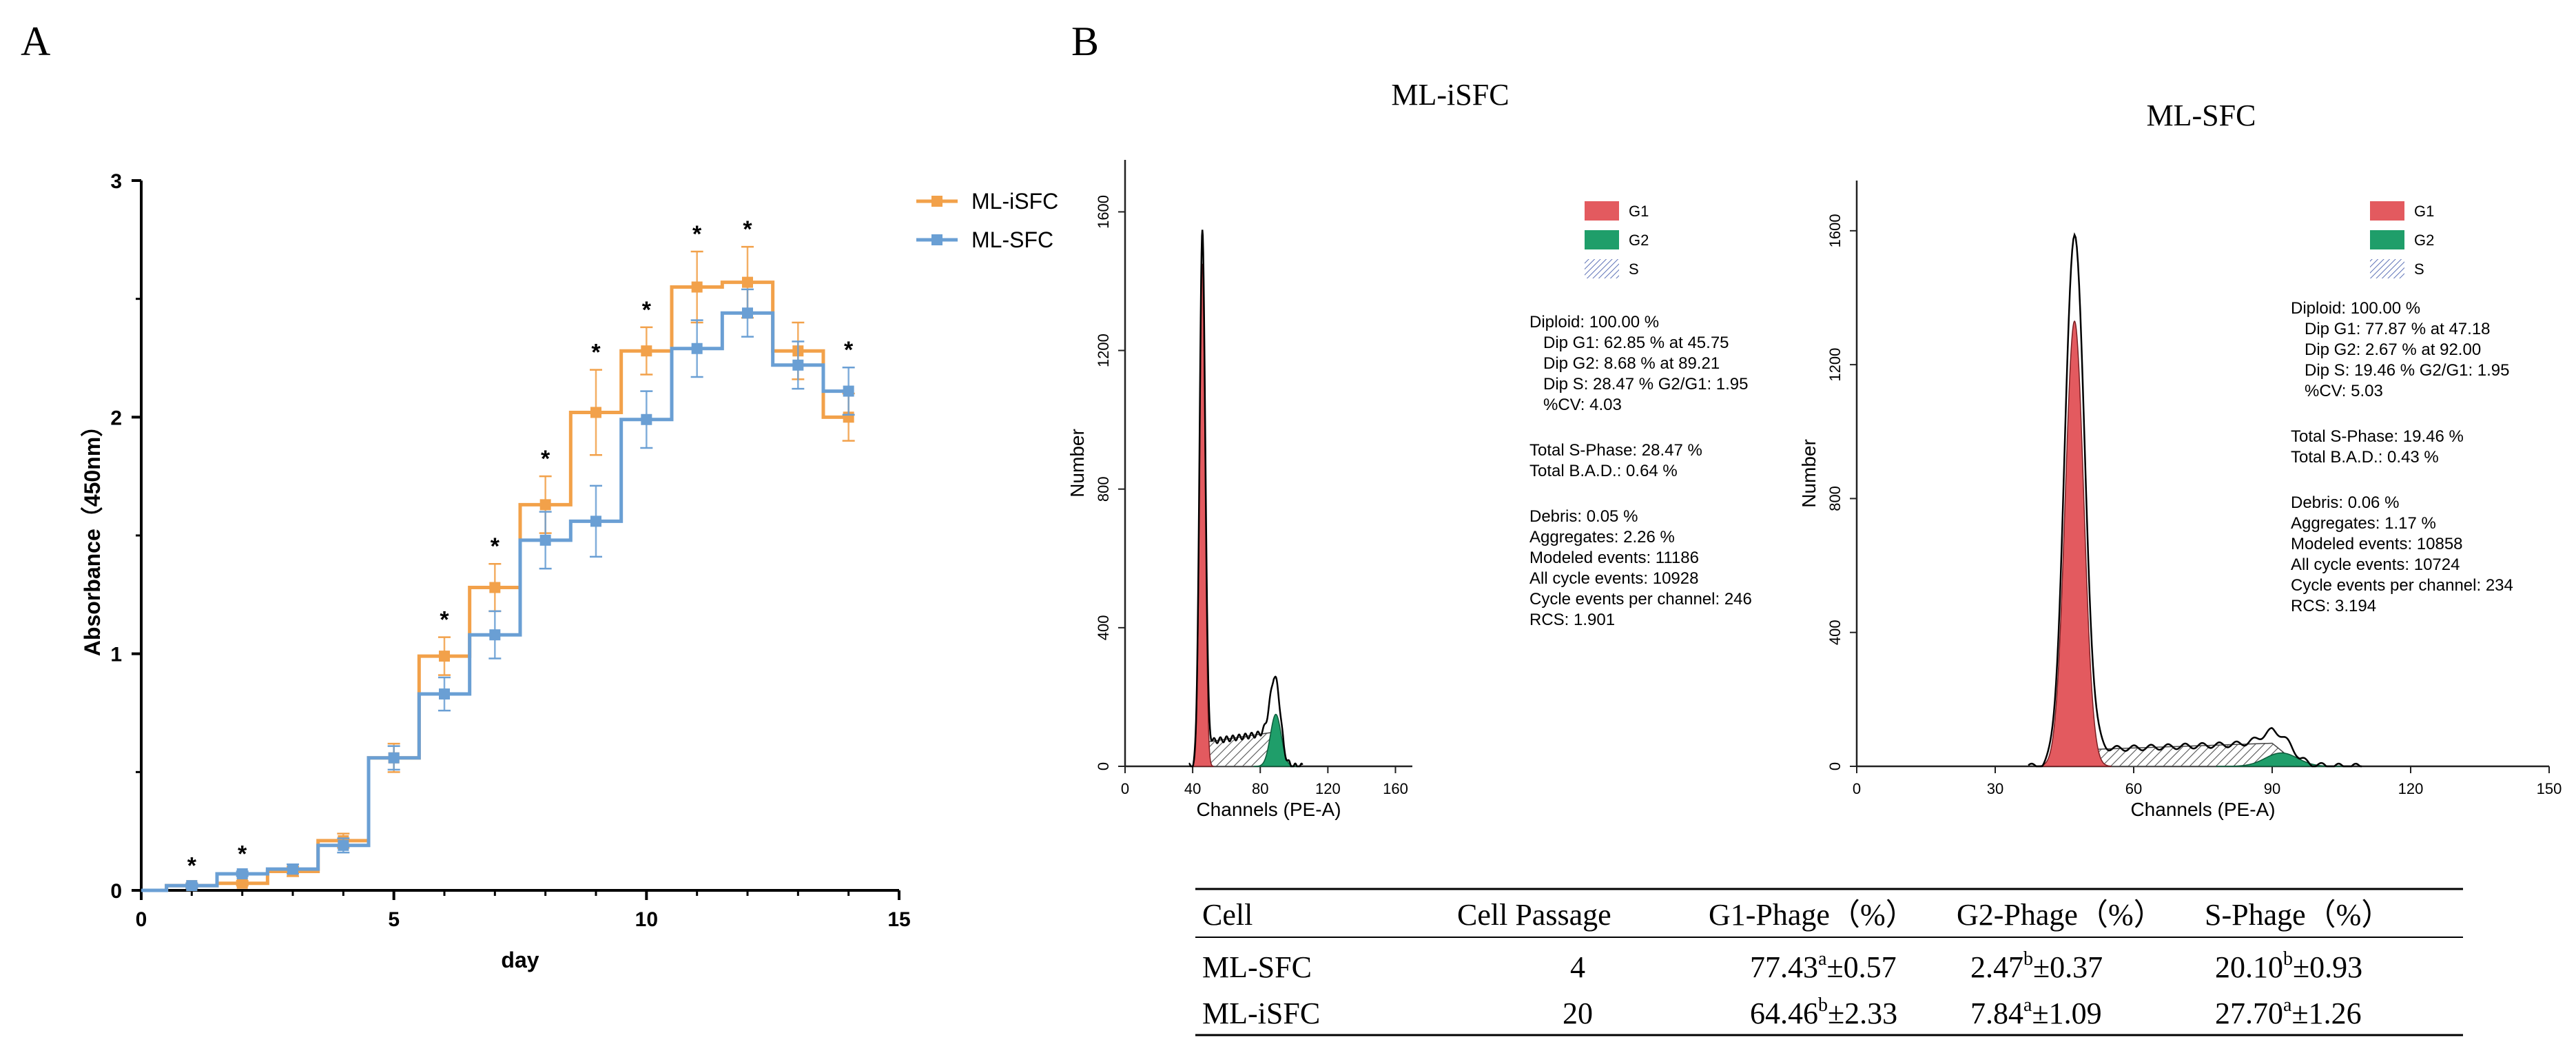  Describe the element at coordinates (1631, 363) in the screenshot. I see `stats-line: Dip G2: 8.68 % at 89.21` at that location.